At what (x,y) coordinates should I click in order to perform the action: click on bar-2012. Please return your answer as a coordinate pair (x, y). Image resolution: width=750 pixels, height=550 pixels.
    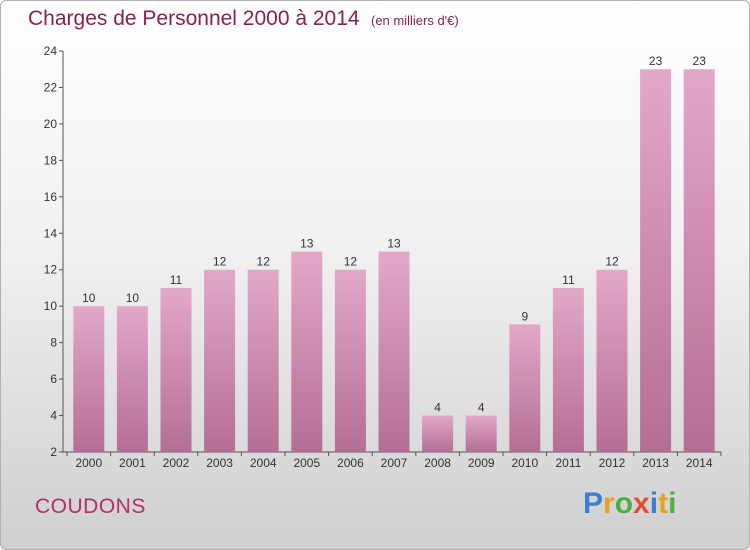
    Looking at the image, I should click on (612, 360).